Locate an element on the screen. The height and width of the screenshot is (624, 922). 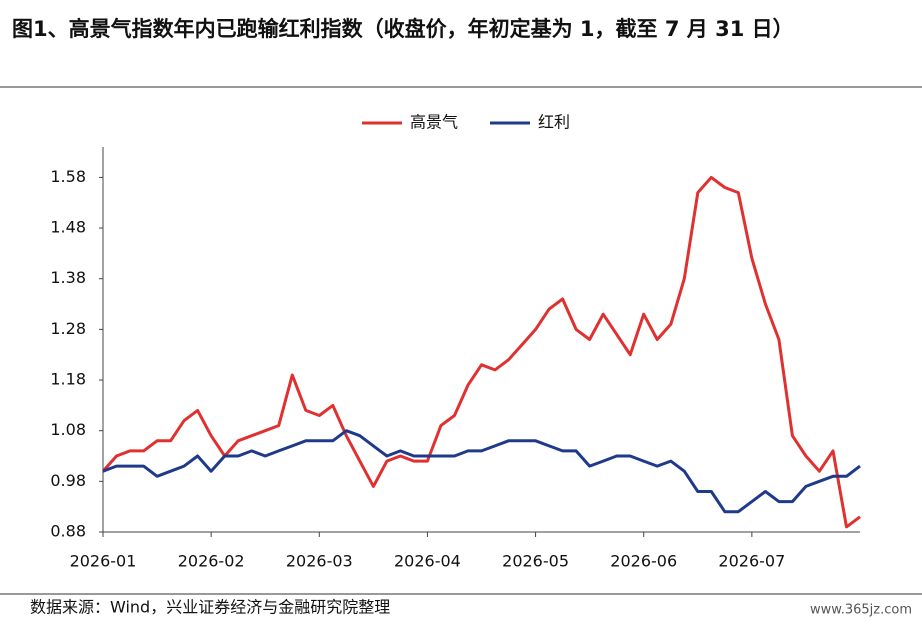
series-line is located at coordinates (481, 471).